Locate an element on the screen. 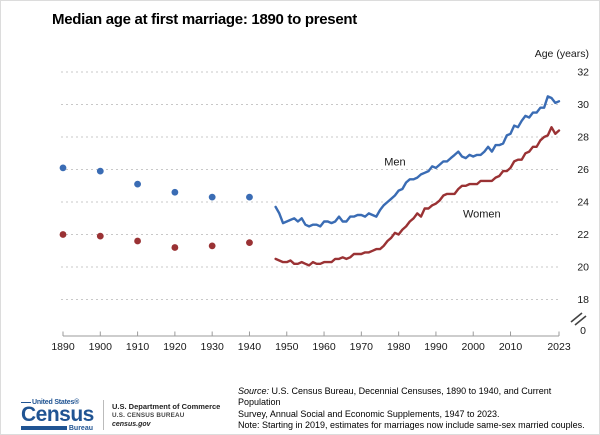 The image size is (600, 435). svg-text: 32 is located at coordinates (583, 73).